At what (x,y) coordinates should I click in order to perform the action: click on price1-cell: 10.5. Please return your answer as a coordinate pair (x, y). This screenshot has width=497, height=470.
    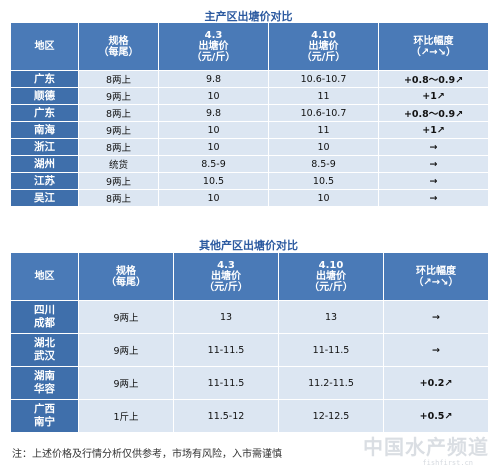
    Looking at the image, I should click on (213, 181).